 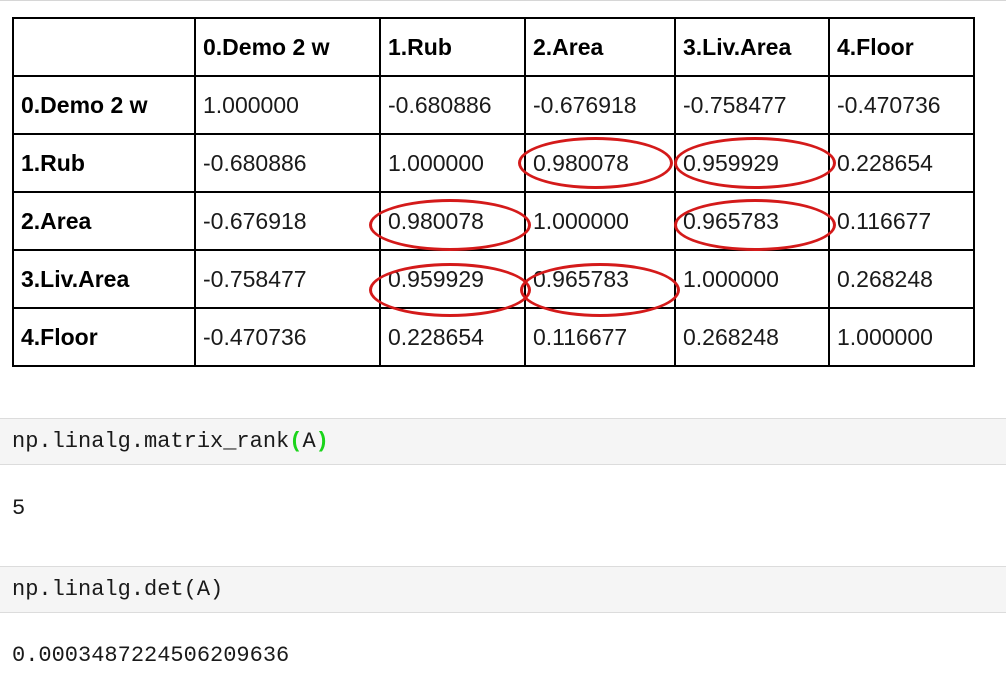 I want to click on code-text: np.linalg.matrix_rank(A), so click(x=170, y=441).